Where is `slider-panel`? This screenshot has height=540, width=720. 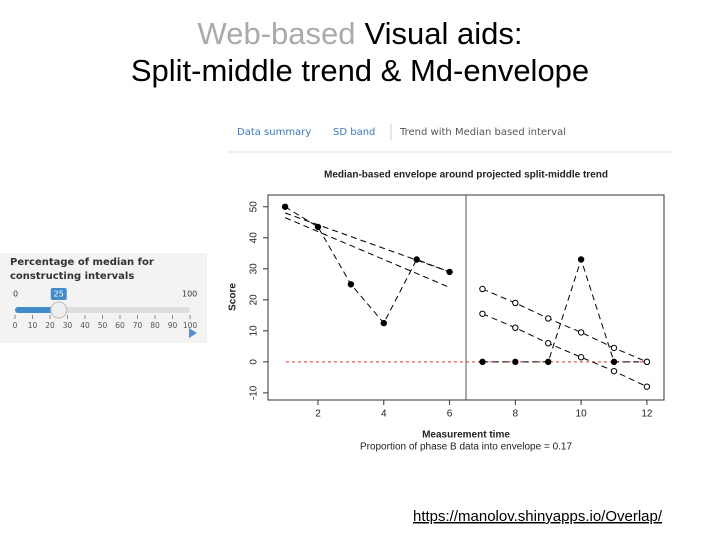 slider-panel is located at coordinates (103, 298).